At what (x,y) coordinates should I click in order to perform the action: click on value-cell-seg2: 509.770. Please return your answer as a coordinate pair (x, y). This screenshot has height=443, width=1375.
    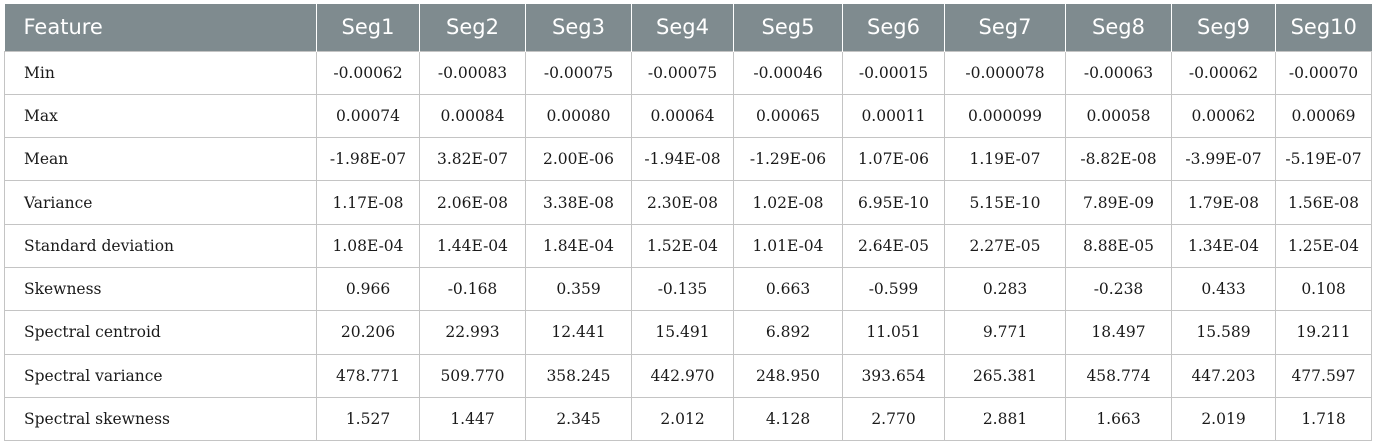
    Looking at the image, I should click on (472, 375).